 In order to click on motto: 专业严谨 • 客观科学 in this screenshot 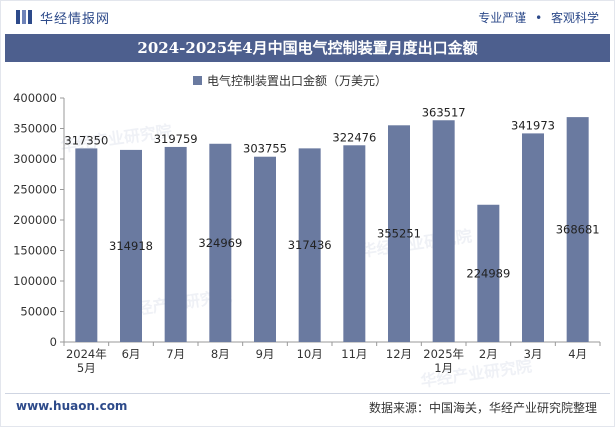, I will do `click(538, 17)`.